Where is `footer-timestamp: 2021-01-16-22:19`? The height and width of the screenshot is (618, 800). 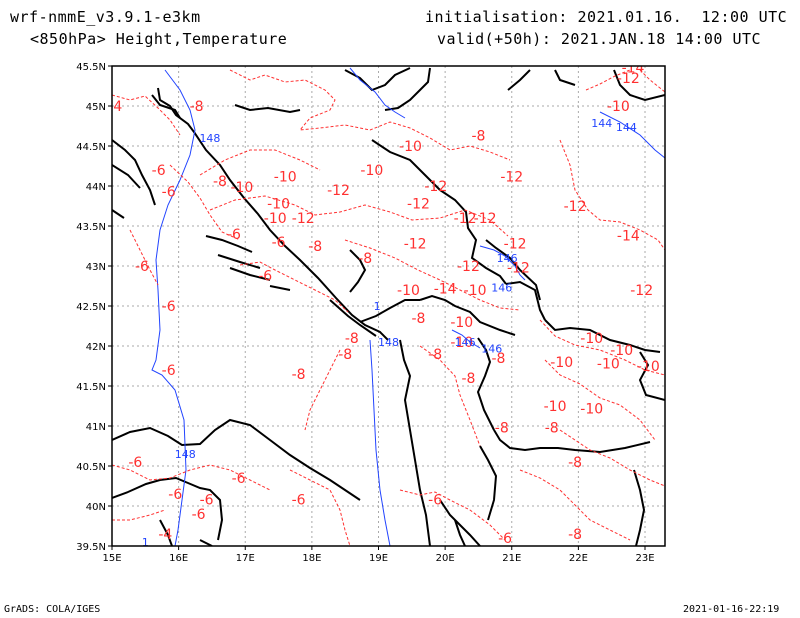 footer-timestamp: 2021-01-16-22:19 is located at coordinates (731, 609).